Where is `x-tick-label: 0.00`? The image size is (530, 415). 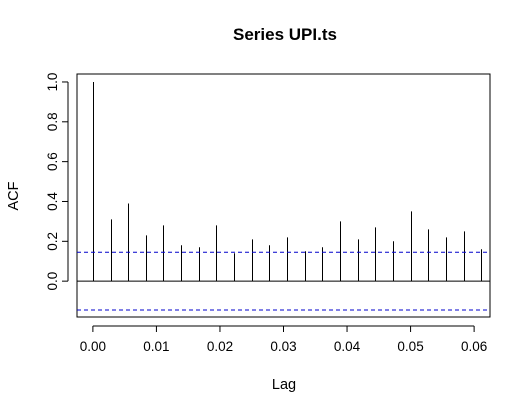
x-tick-label: 0.00 is located at coordinates (93, 346).